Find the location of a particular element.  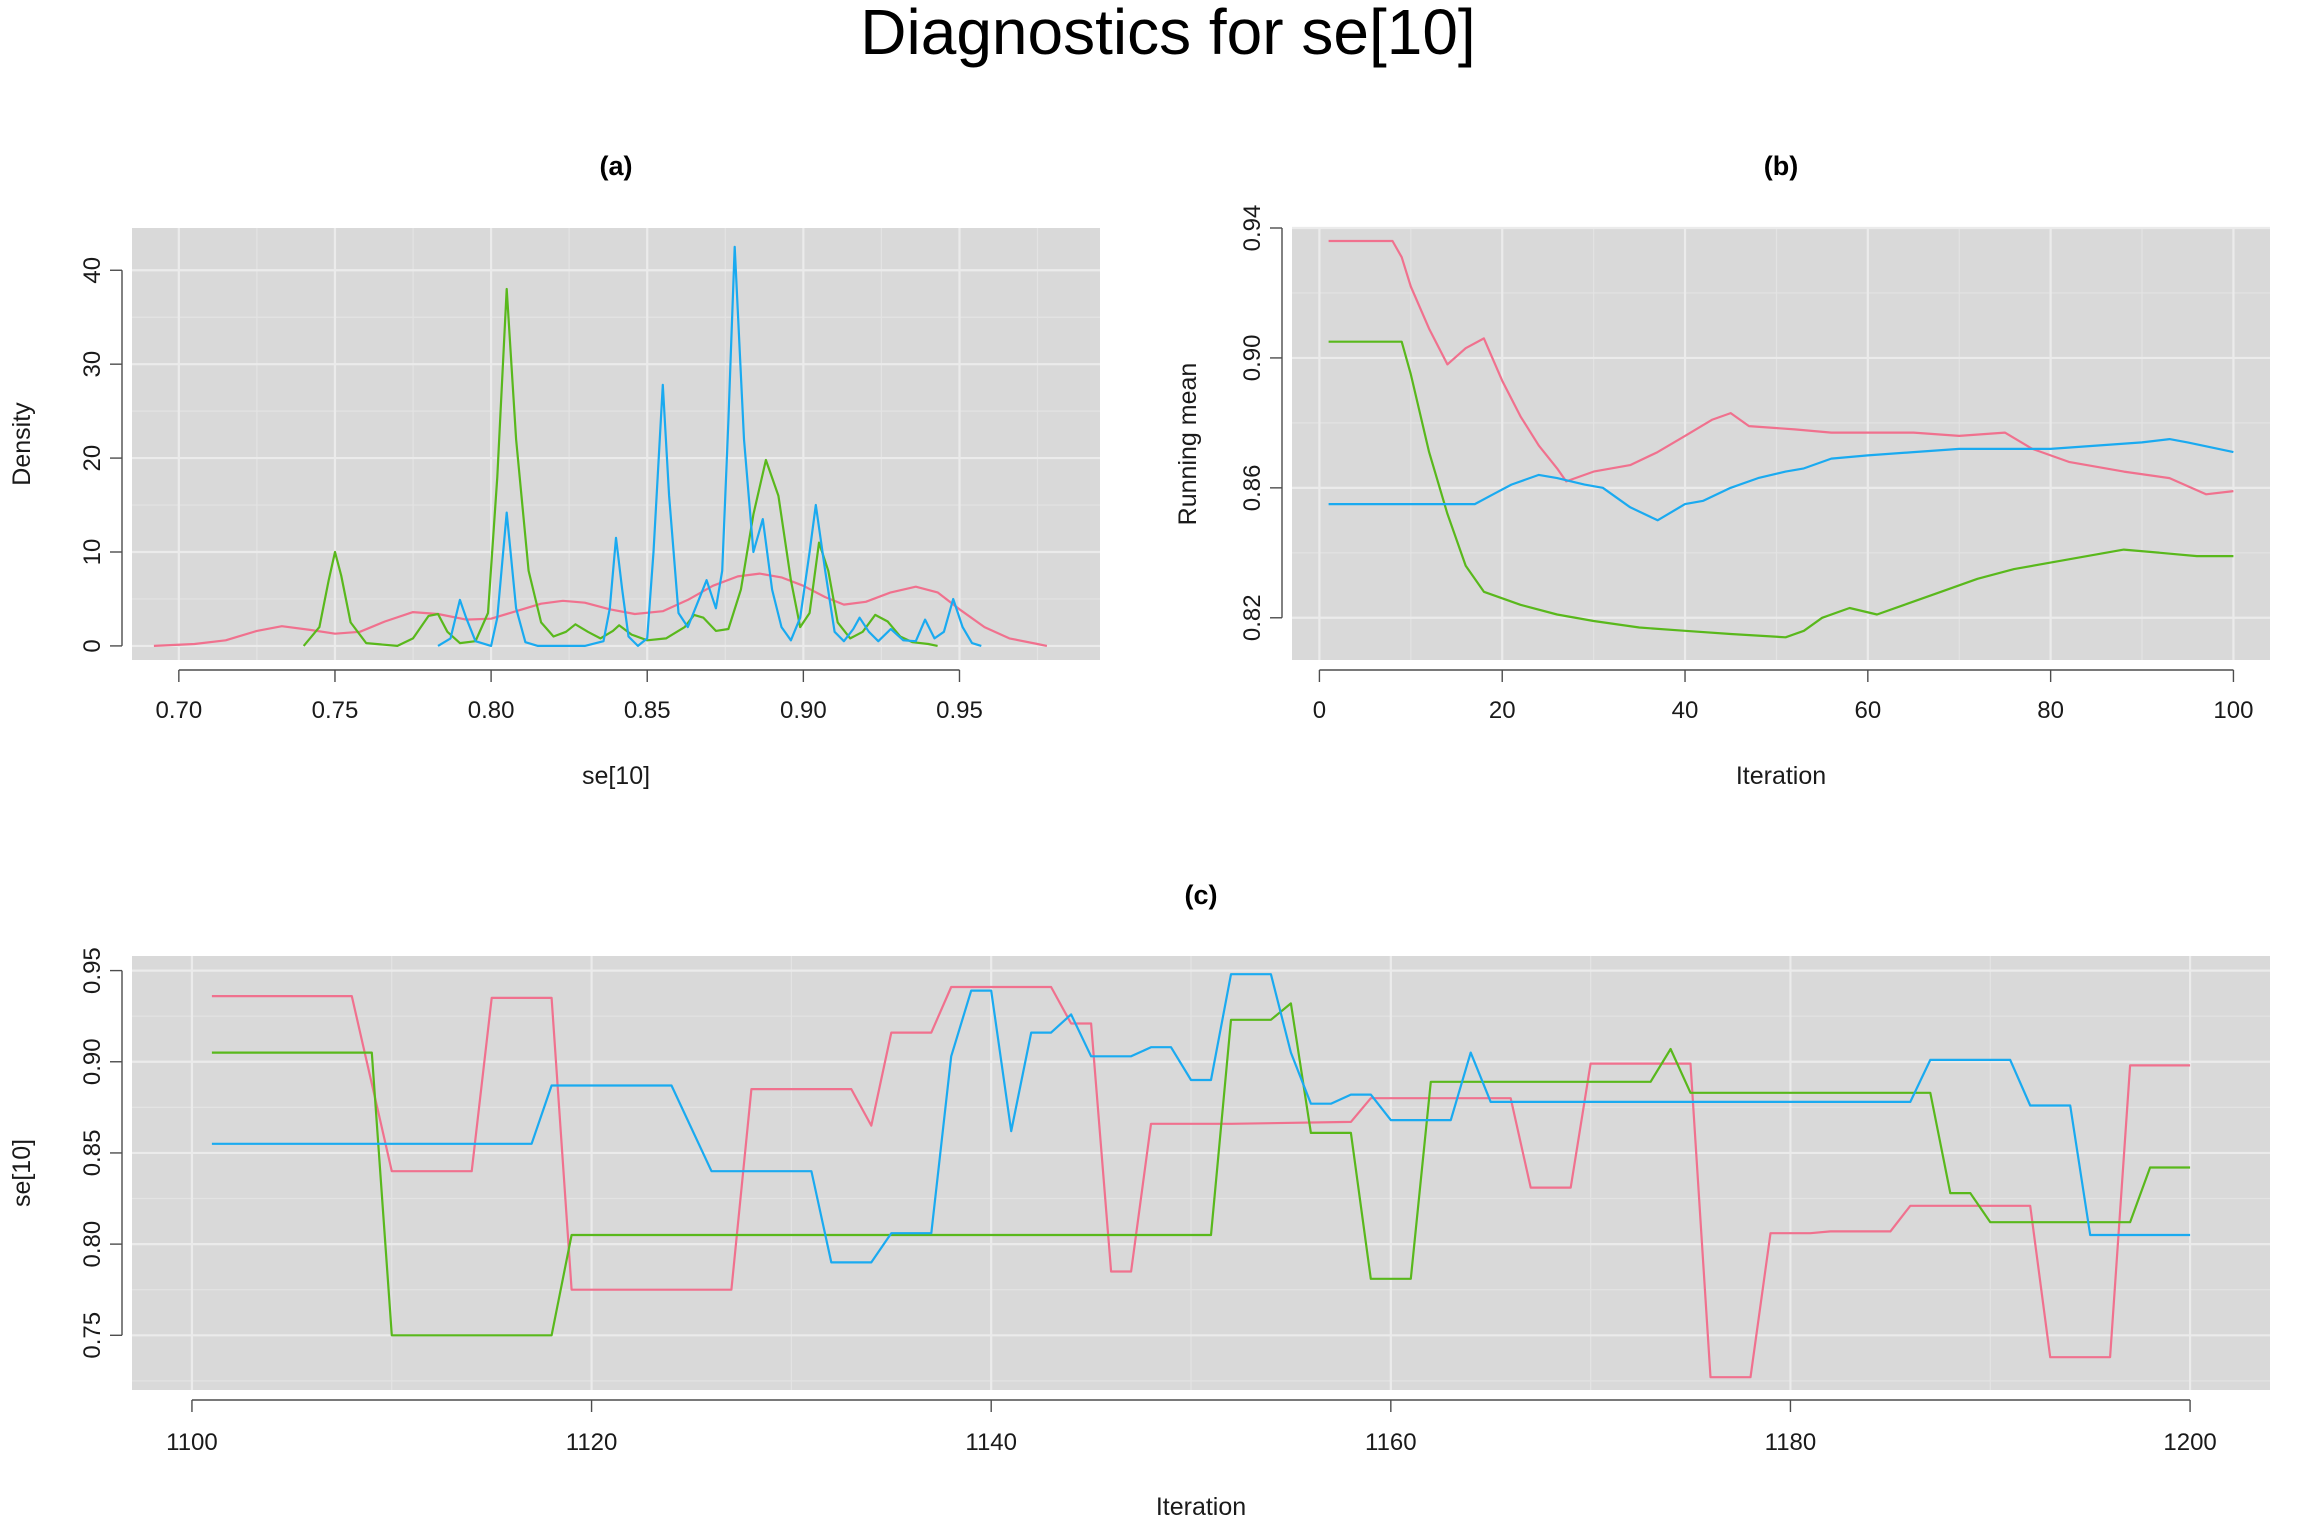

x-axis-title: se[10] is located at coordinates (616, 776).